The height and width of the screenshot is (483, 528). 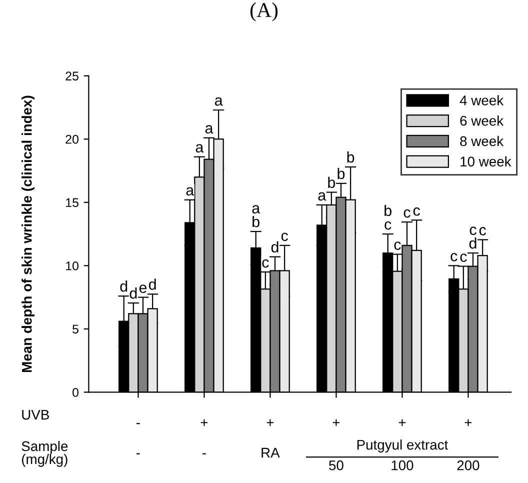 I want to click on legend-label: 10 week, so click(x=486, y=161).